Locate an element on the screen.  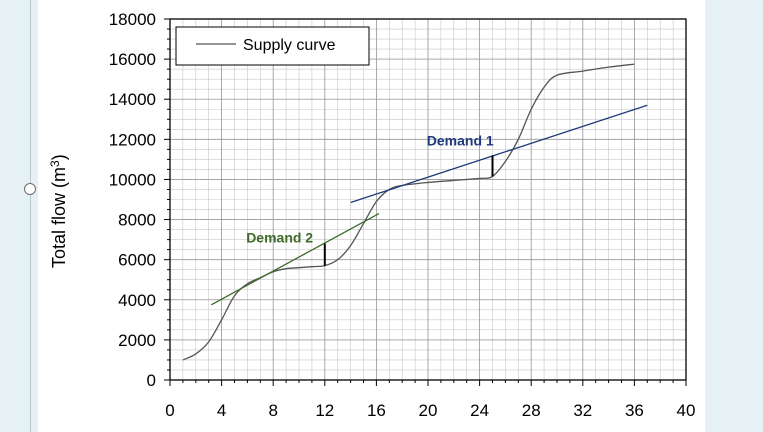
x-tick-label: 24 is located at coordinates (479, 410).